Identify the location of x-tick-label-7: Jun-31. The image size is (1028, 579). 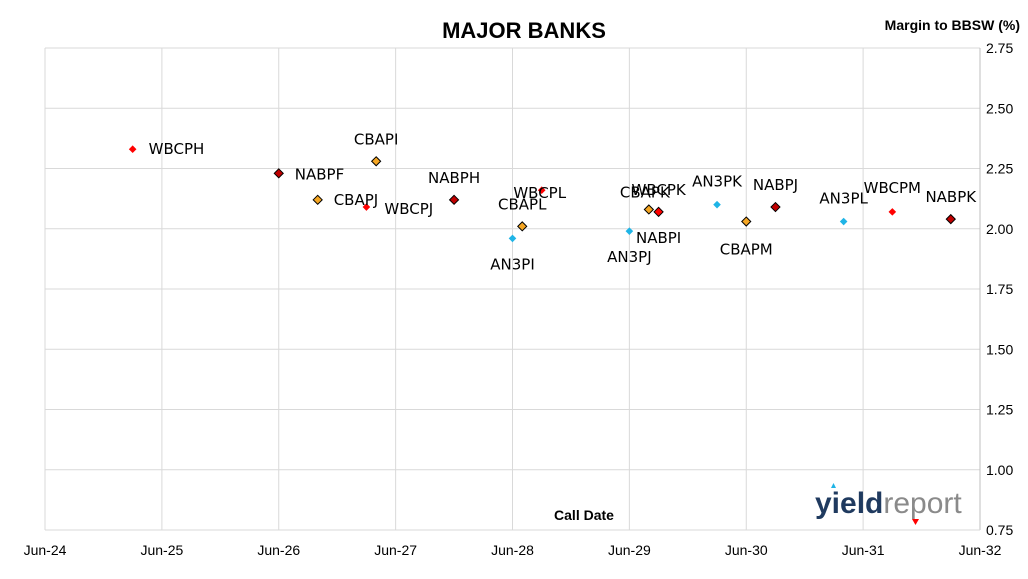
(863, 550).